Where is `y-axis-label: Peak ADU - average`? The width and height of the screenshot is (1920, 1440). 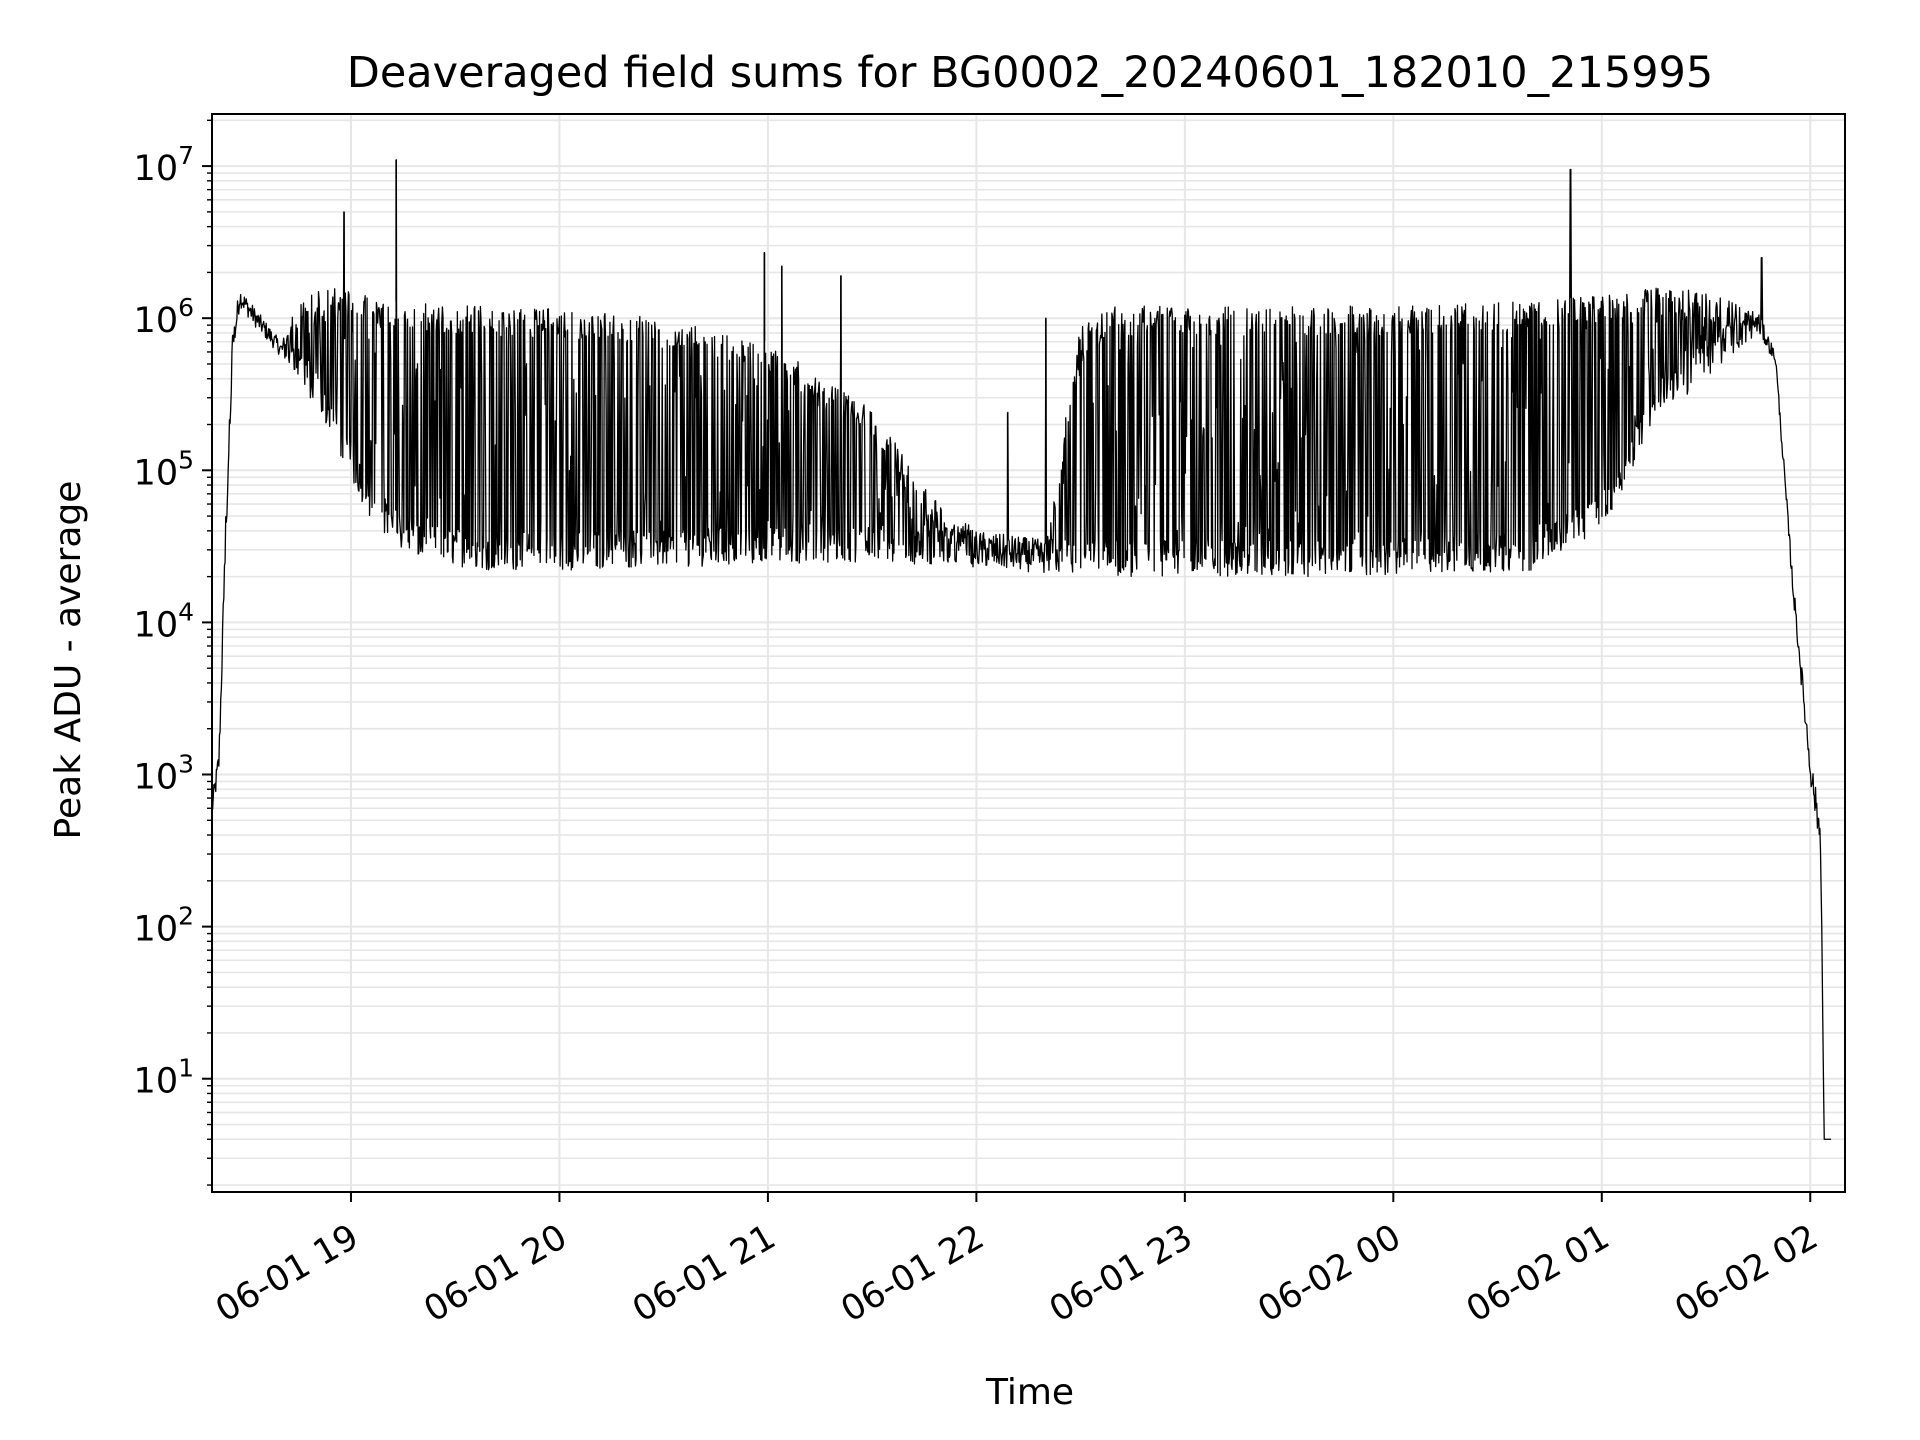 y-axis-label: Peak ADU - average is located at coordinates (68, 660).